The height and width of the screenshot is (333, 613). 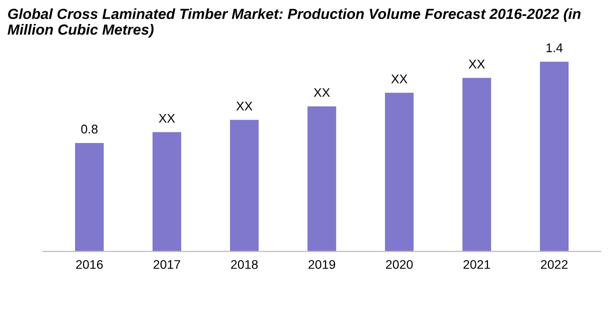 I want to click on x-tick-label: 2019, so click(x=322, y=264).